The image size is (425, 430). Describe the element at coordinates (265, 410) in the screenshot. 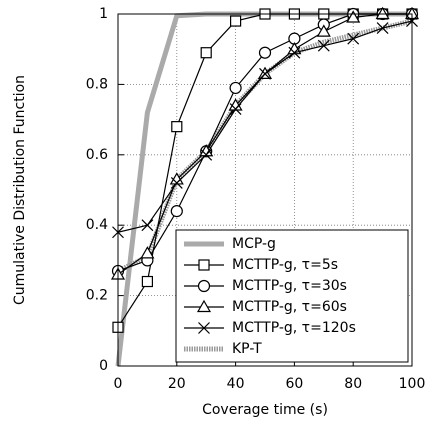

I see `x-axis-label: Coverage time (s)` at that location.